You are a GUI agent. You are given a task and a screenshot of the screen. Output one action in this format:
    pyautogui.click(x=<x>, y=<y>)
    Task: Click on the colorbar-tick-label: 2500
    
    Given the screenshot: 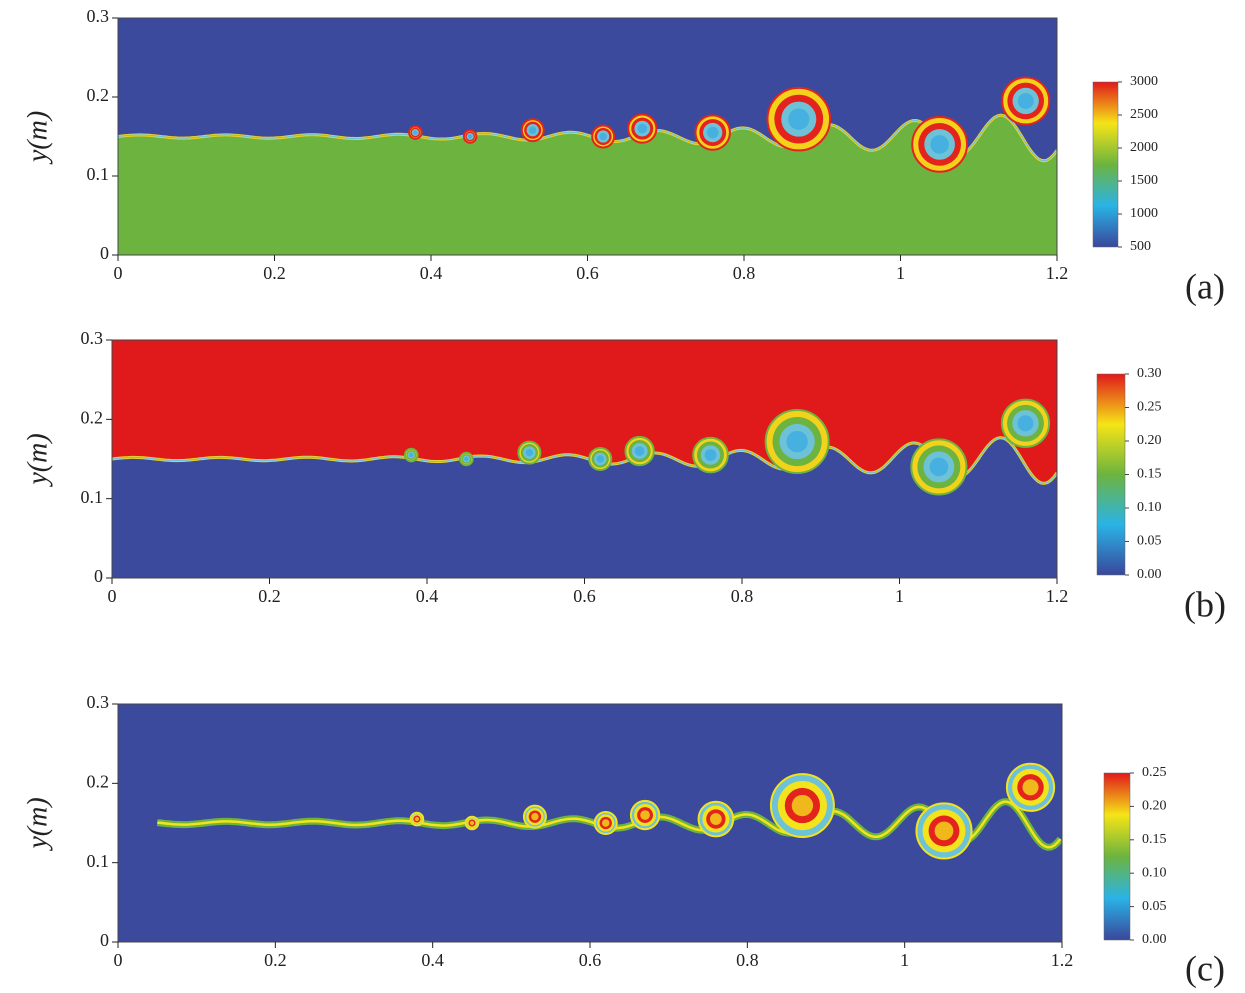 What is the action you would take?
    pyautogui.click(x=1144, y=114)
    